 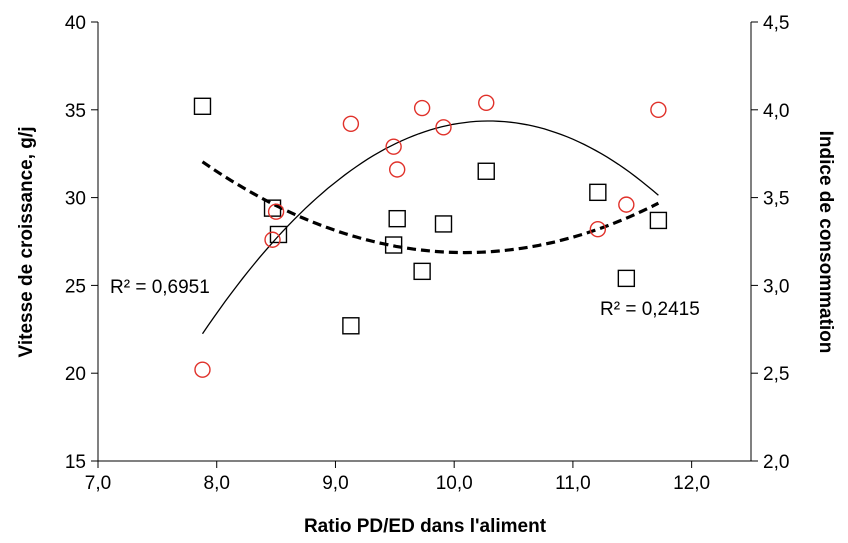 I want to click on y-right-tick-label: 3,0, so click(x=776, y=286).